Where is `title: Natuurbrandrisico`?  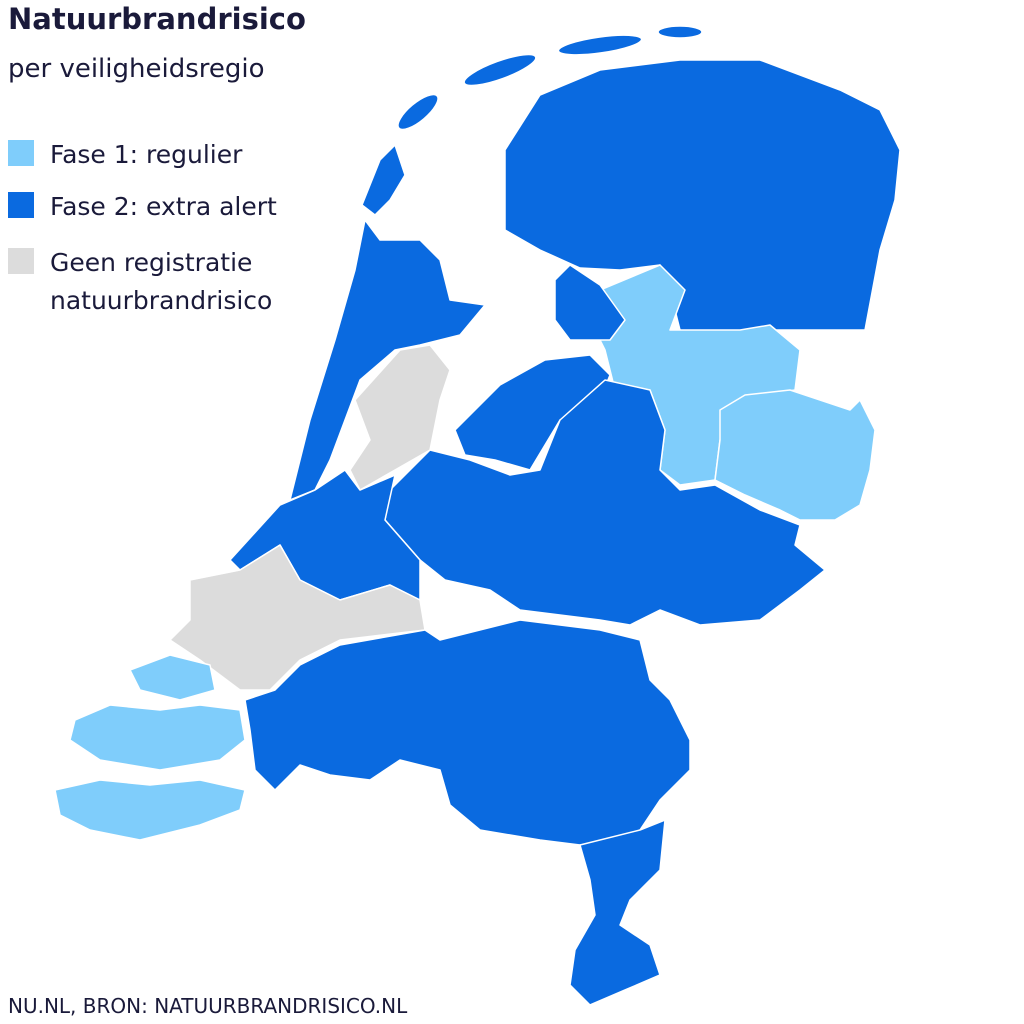 title: Natuurbrandrisico is located at coordinates (157, 19).